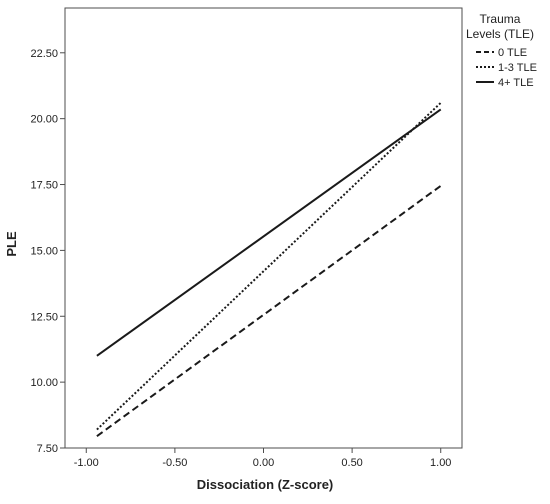  Describe the element at coordinates (174, 463) in the screenshot. I see `x-tick-label: -0.50` at that location.